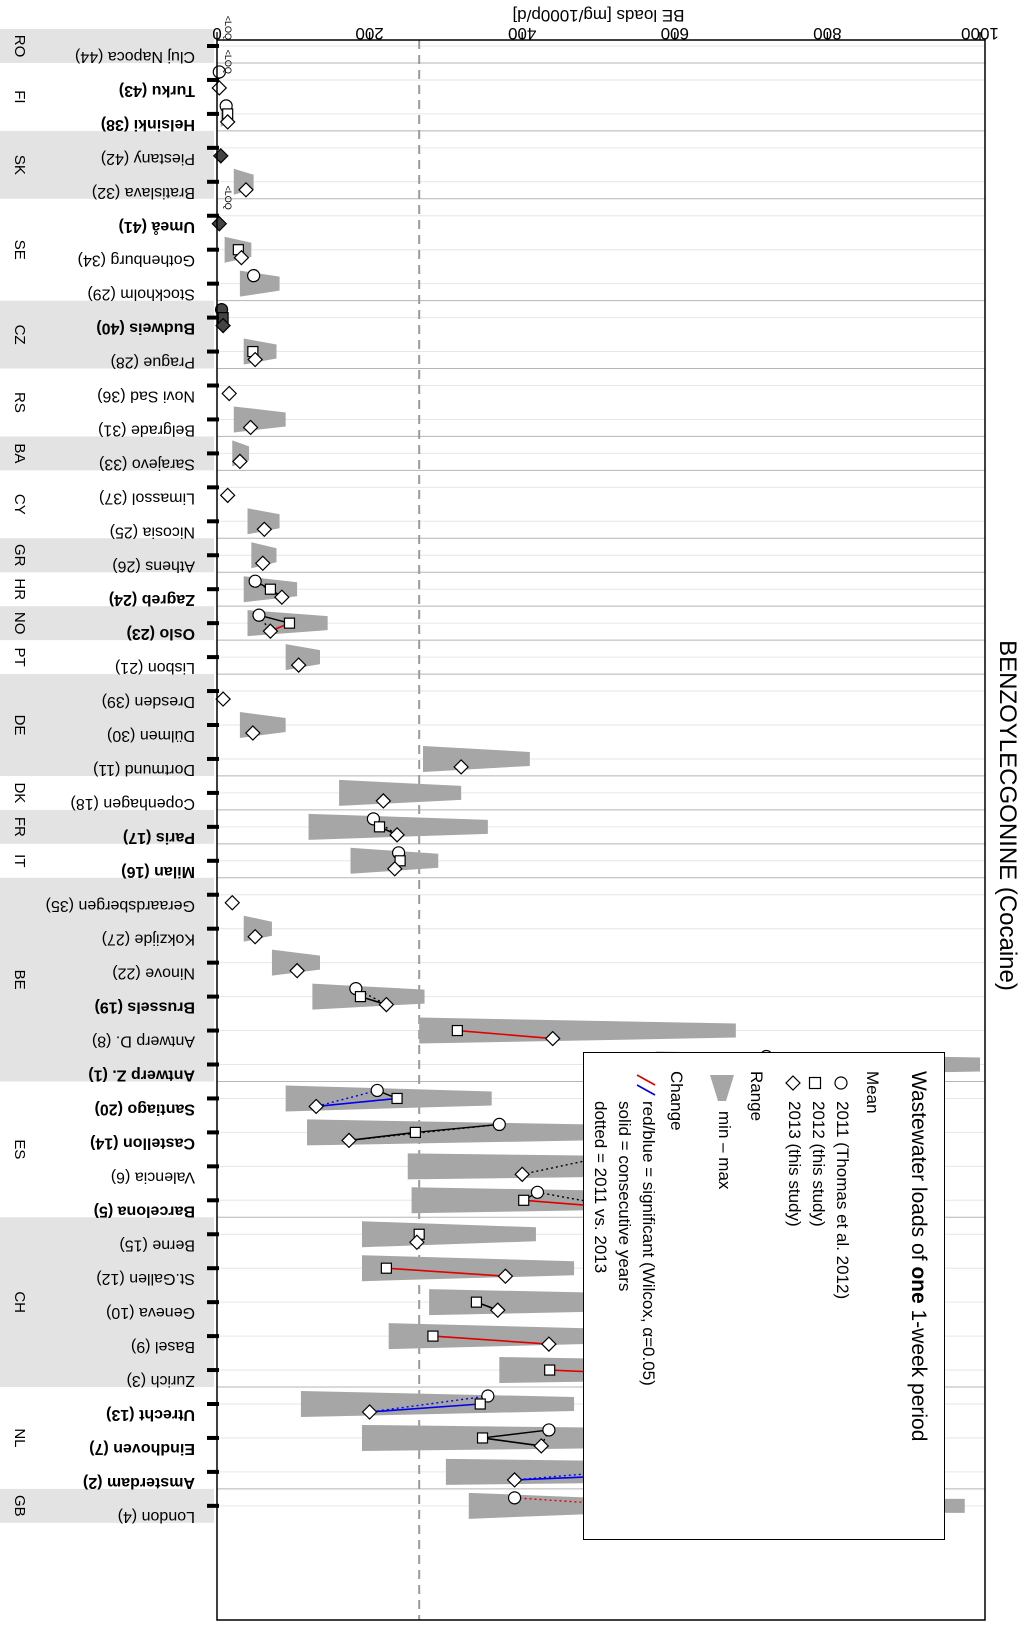  Describe the element at coordinates (19, 1506) in the screenshot. I see `country-label: GB` at that location.